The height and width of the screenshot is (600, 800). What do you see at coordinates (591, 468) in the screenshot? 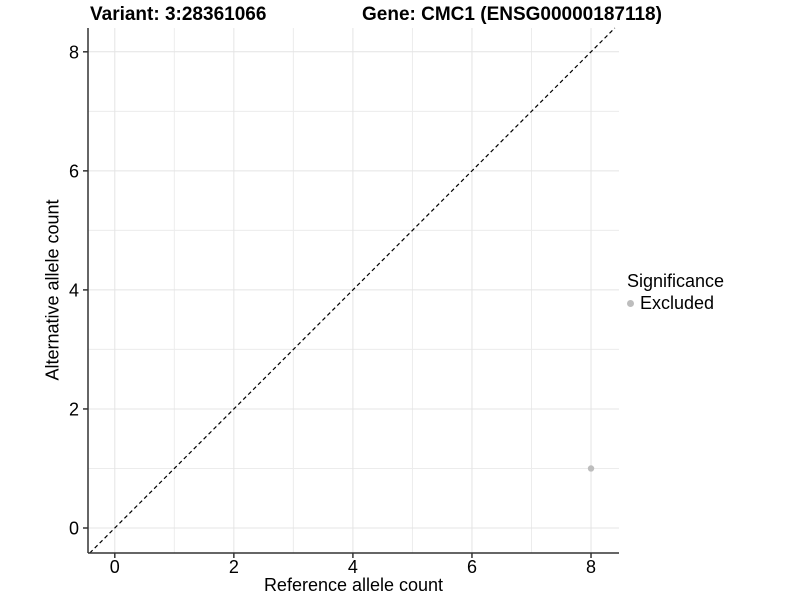
I see `data-point` at bounding box center [591, 468].